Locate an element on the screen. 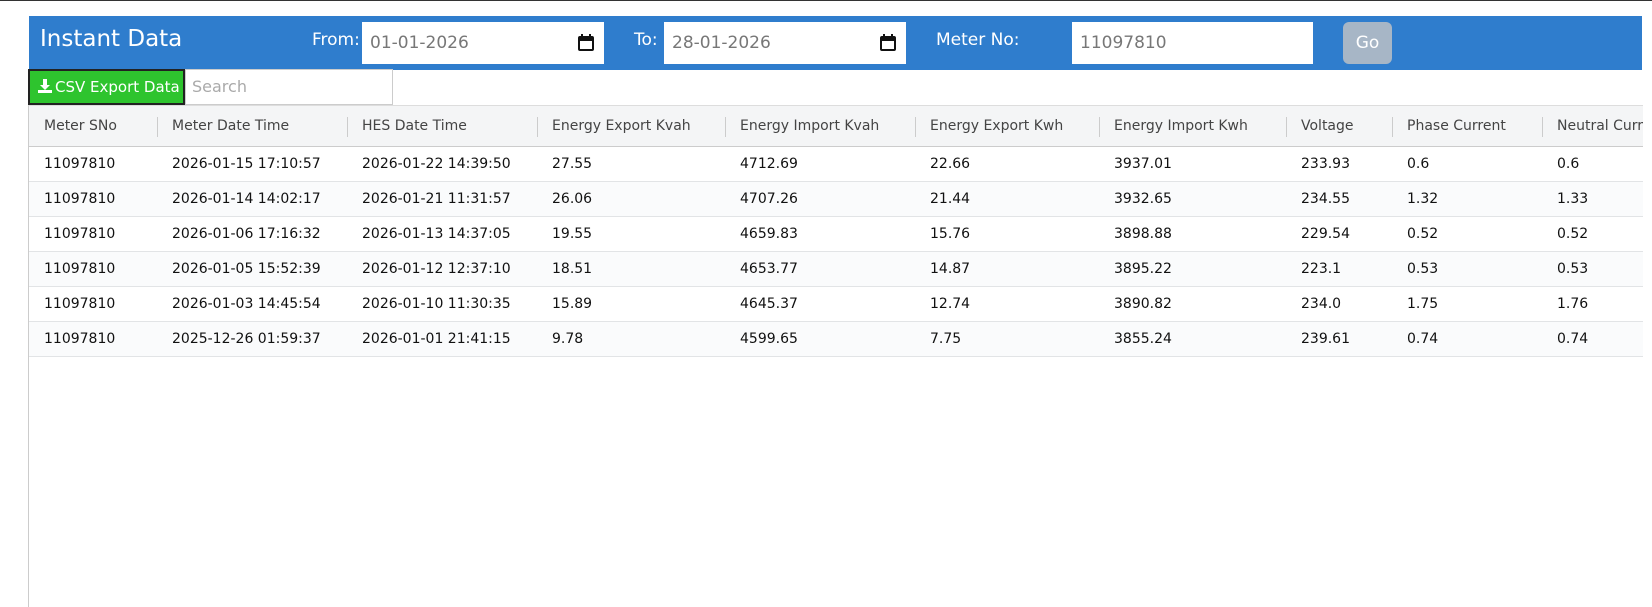 This screenshot has height=607, width=1652. search-placeholder: Search is located at coordinates (219, 86).